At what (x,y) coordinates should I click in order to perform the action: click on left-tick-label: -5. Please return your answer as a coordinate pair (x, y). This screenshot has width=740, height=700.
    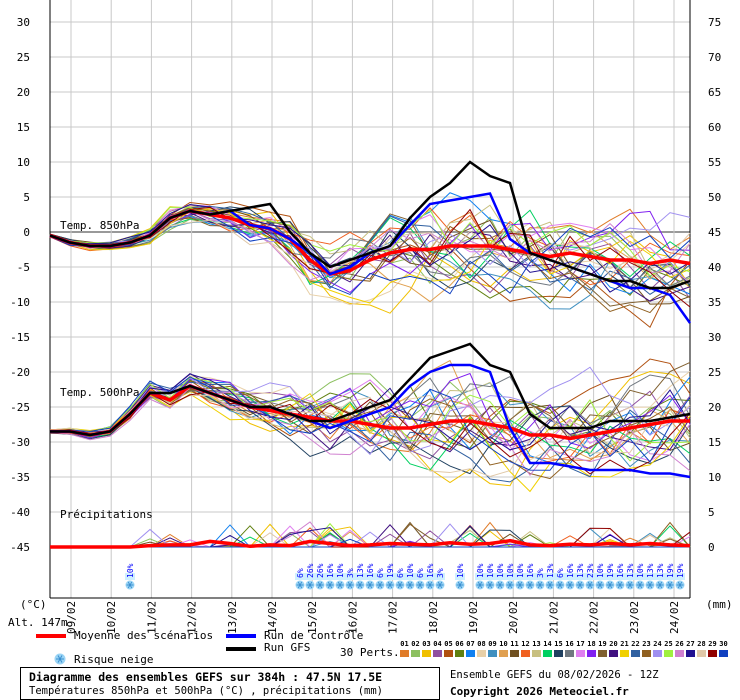
    Looking at the image, I should click on (23, 267).